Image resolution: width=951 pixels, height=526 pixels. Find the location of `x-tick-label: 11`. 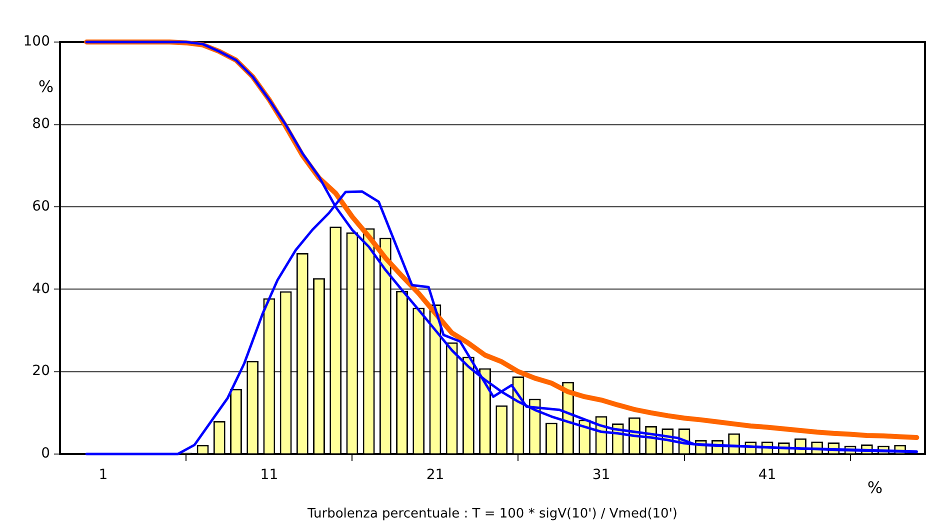

x-tick-label: 11 is located at coordinates (269, 475).